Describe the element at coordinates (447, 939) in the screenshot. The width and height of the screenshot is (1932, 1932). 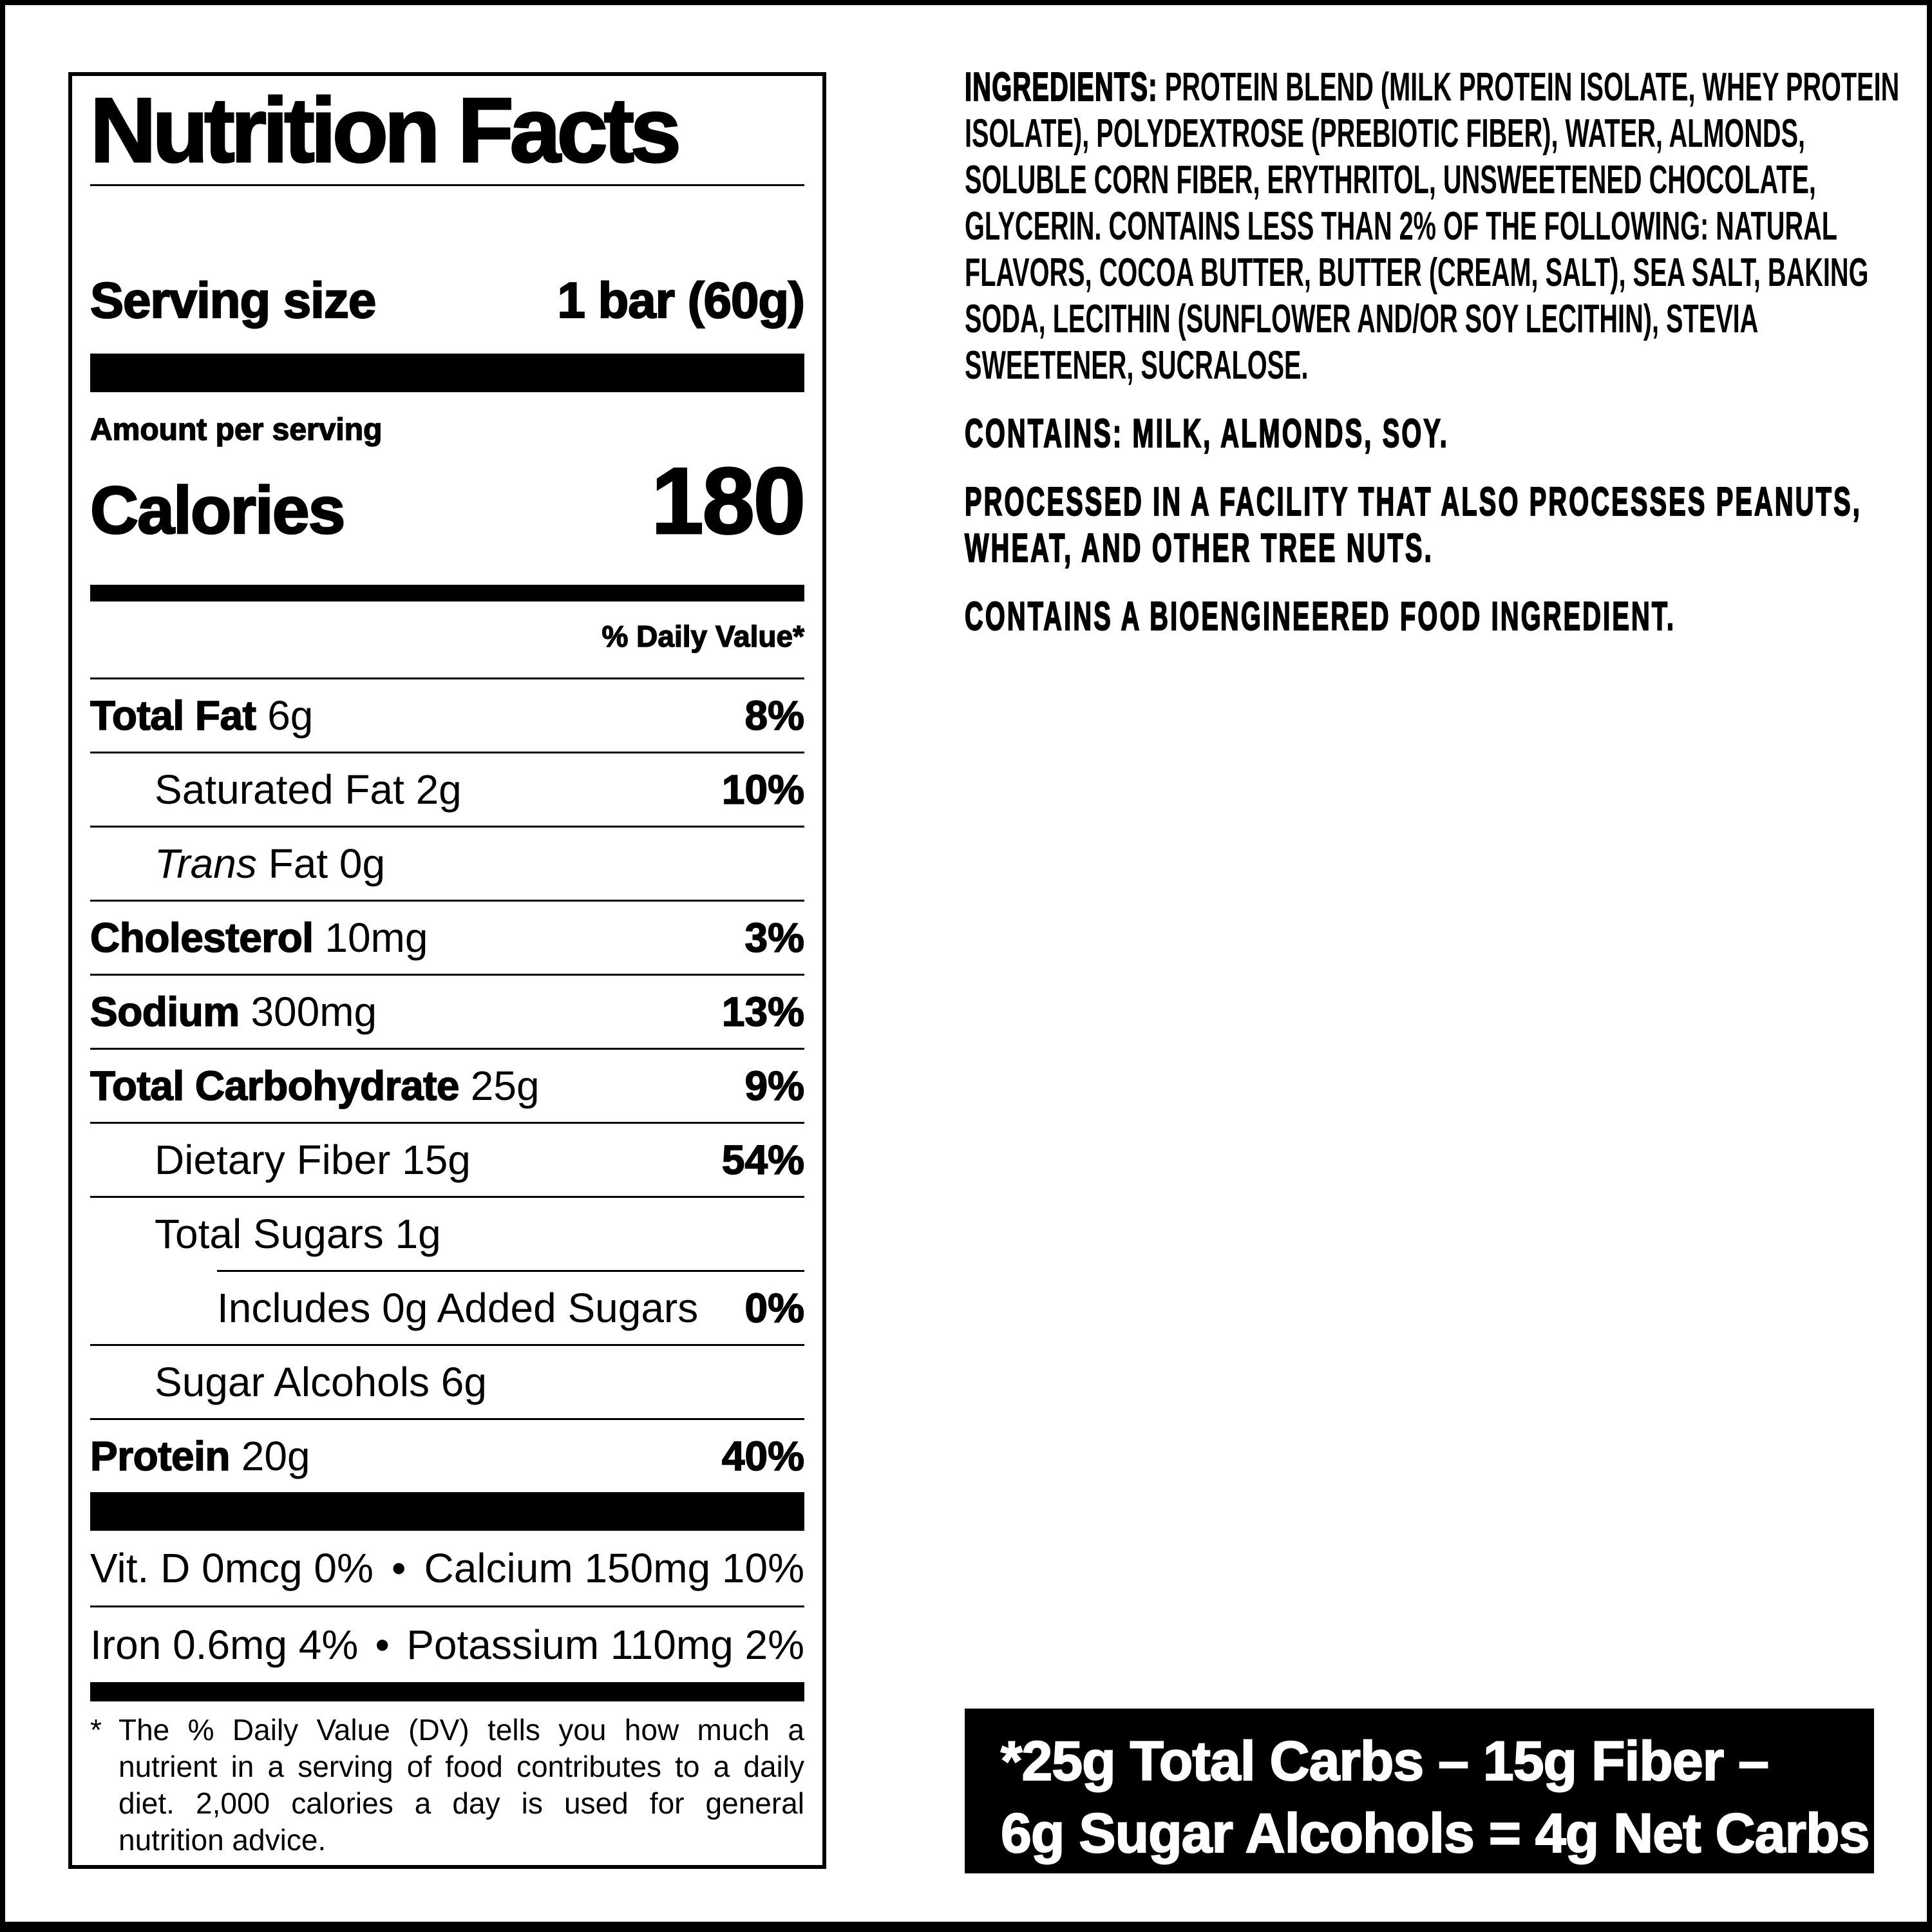
I see `nutrient-row-cholesterol: Cholesterol 10mg 3%` at that location.